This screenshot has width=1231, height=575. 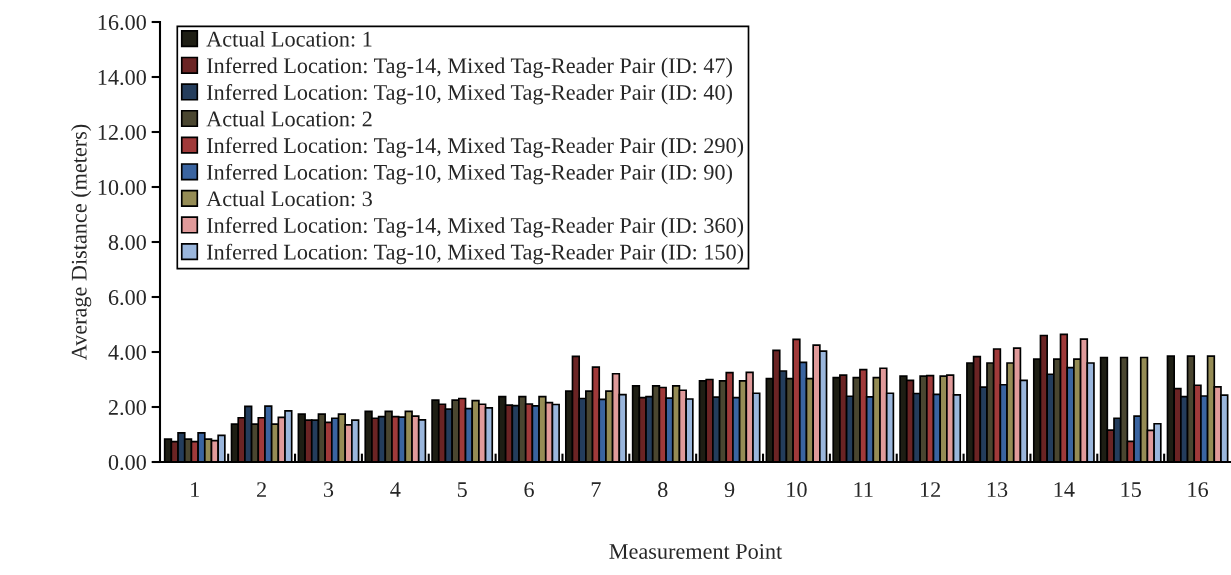 What do you see at coordinates (328, 490) in the screenshot?
I see `x-tick-label: 3` at bounding box center [328, 490].